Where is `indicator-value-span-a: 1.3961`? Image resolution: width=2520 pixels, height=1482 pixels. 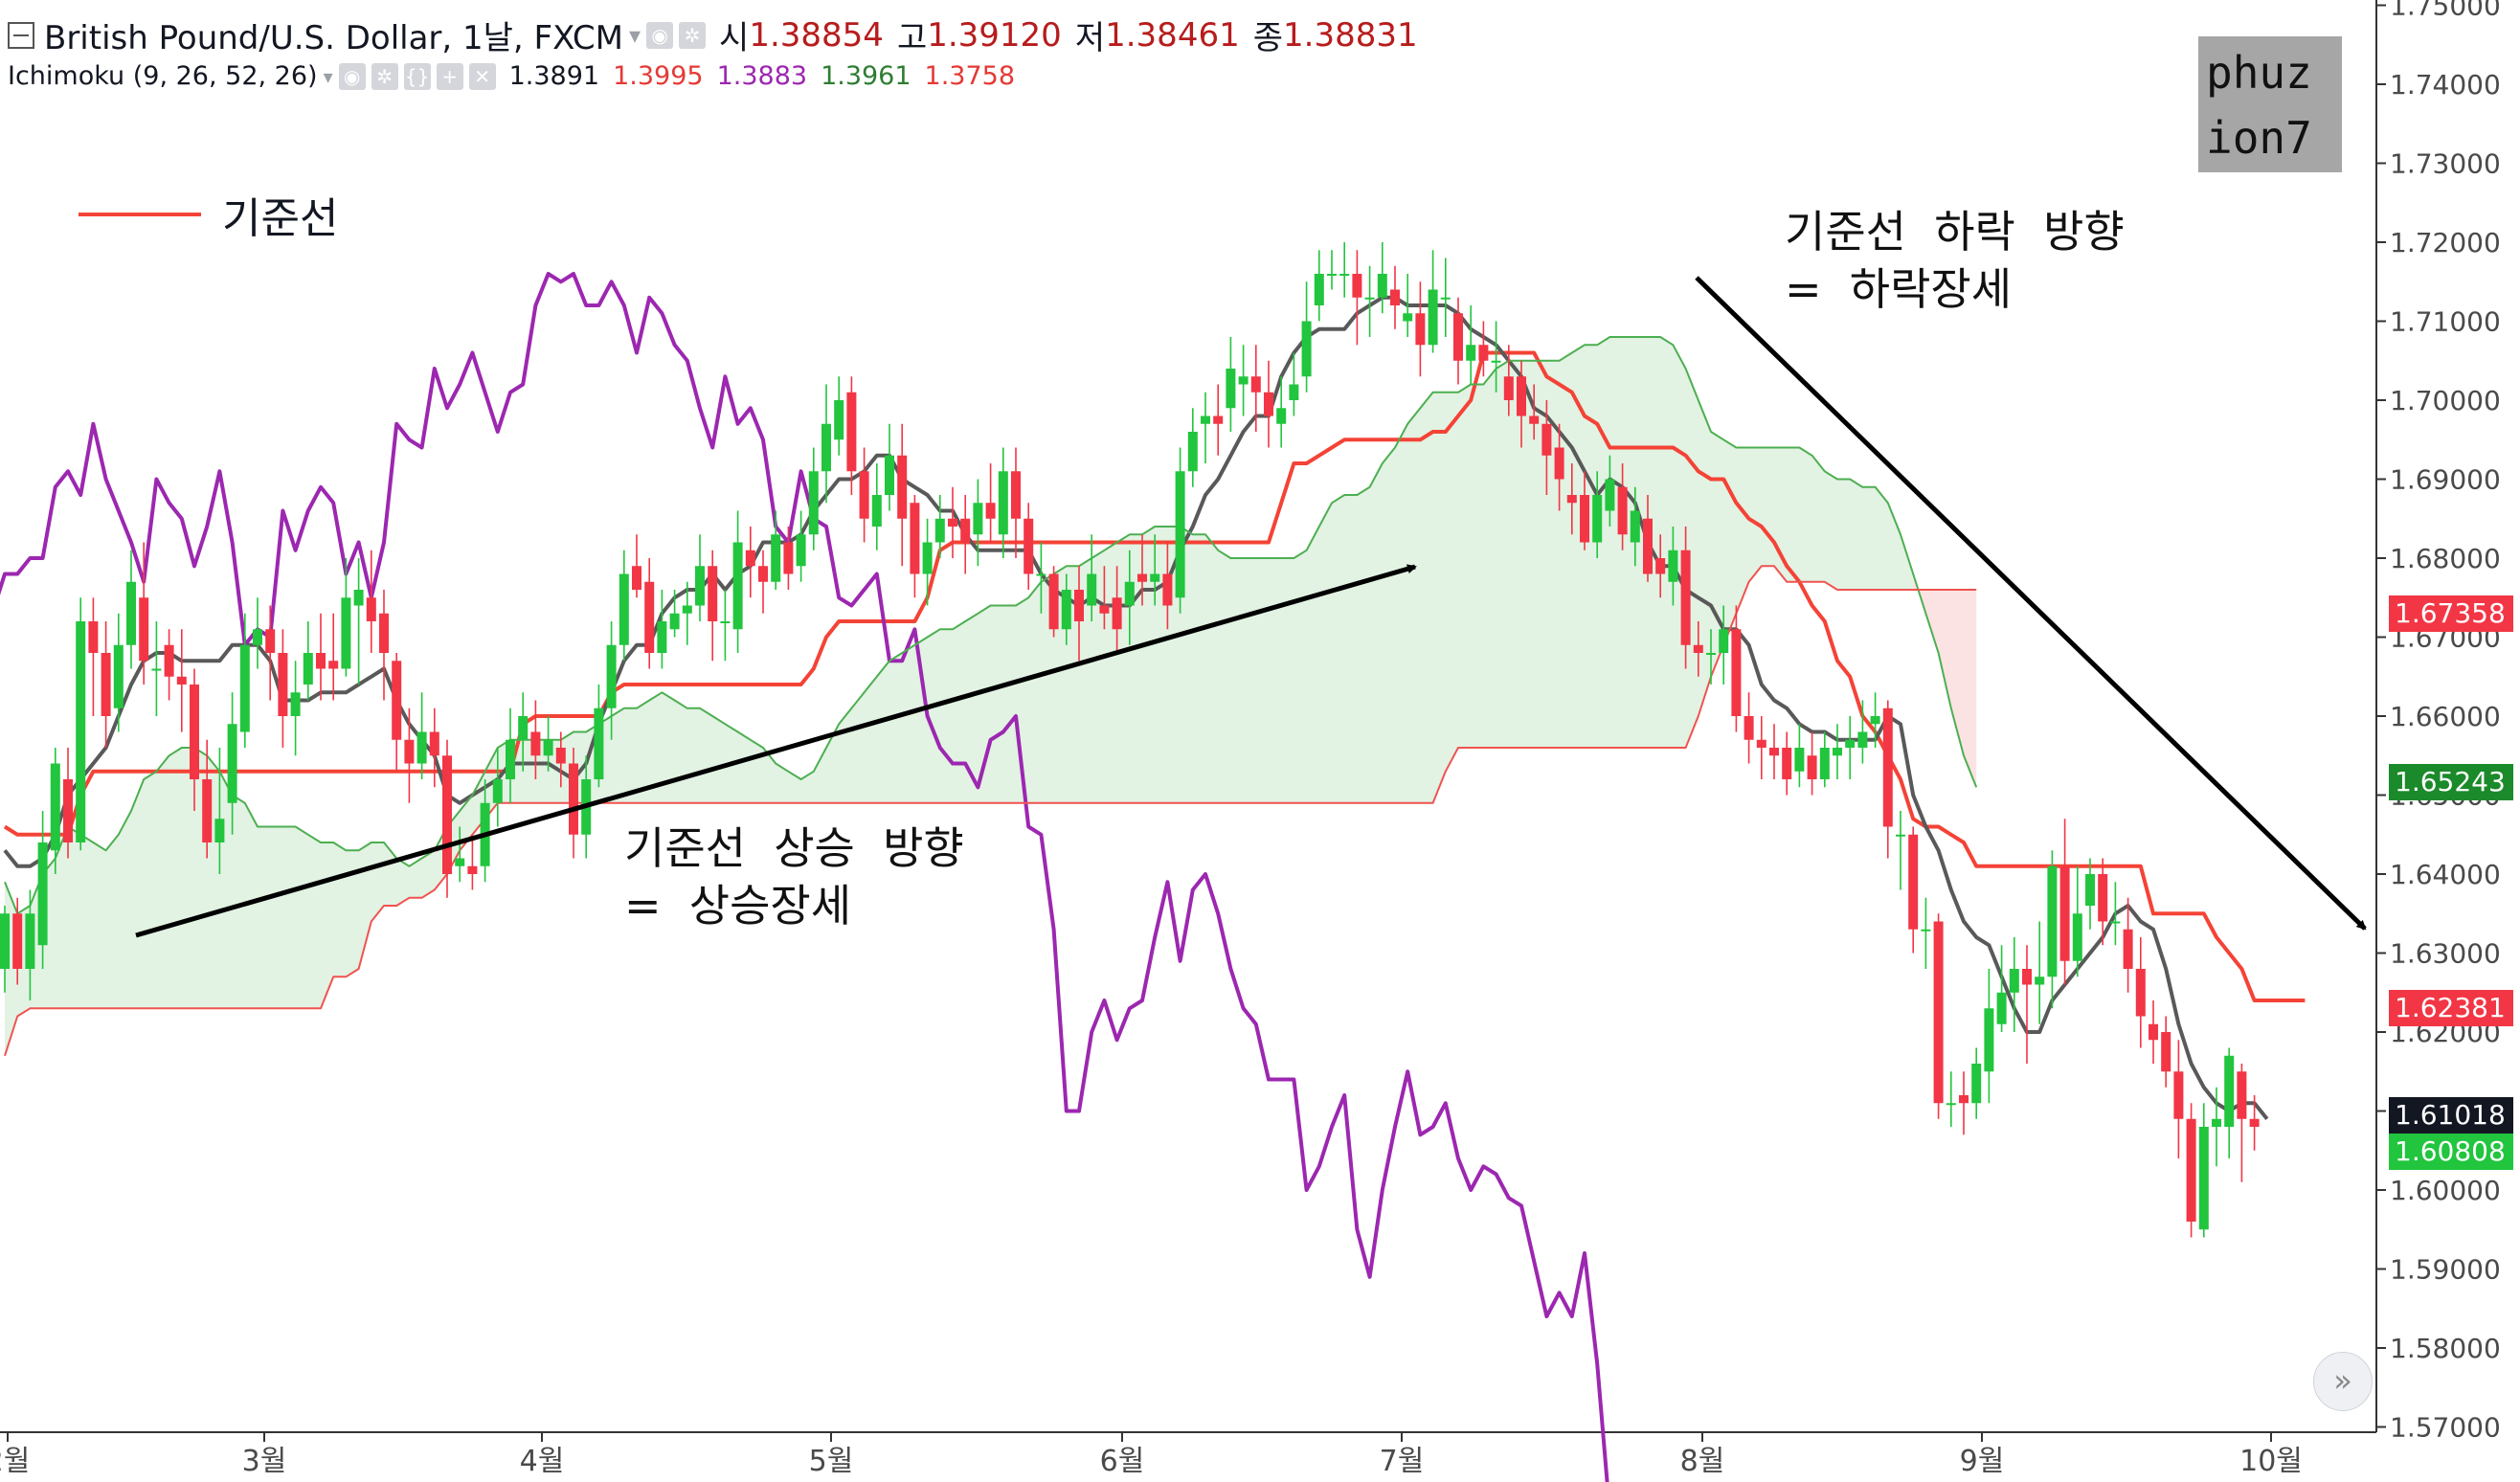
indicator-value-span-a: 1.3961 is located at coordinates (866, 76).